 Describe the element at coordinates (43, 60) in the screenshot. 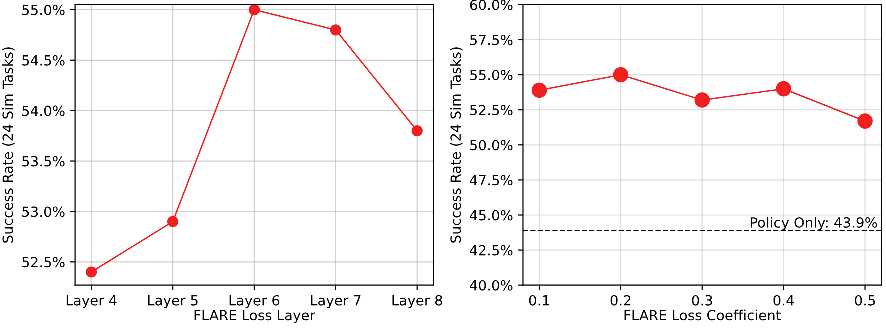

I see `y-tick-label: 54.5%` at that location.